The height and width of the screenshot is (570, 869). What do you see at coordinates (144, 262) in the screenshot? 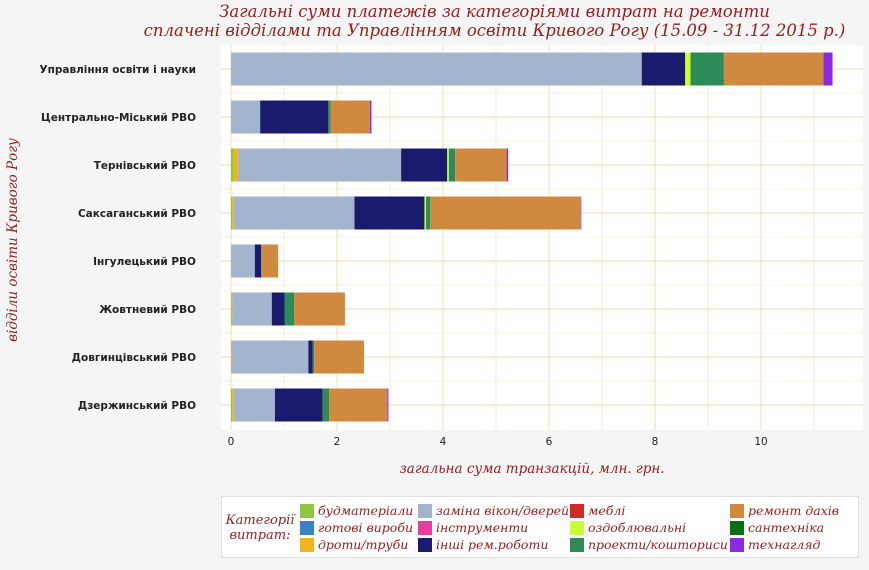
I see `y-tick-label: Інгулецький РВО` at bounding box center [144, 262].